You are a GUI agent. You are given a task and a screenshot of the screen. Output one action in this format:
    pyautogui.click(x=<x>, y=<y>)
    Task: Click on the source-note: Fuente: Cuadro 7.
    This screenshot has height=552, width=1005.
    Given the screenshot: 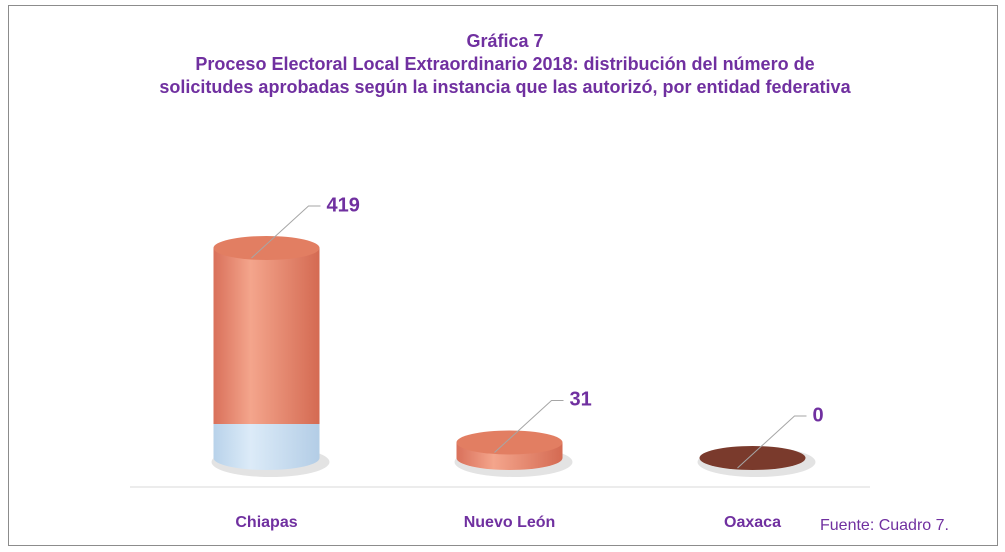 What is the action you would take?
    pyautogui.click(x=884, y=525)
    